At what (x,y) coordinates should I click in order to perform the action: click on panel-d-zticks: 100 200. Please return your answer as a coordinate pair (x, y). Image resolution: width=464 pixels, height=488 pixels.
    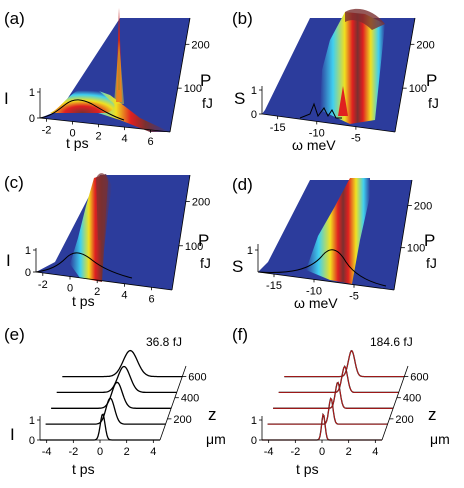
    Looking at the image, I should click on (416, 227).